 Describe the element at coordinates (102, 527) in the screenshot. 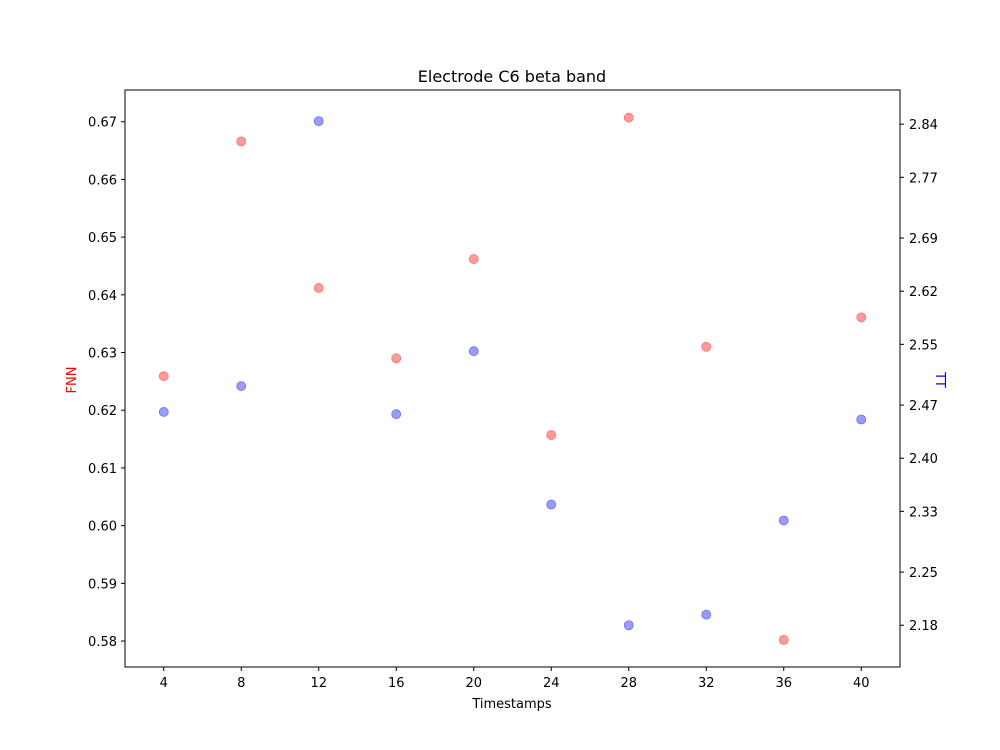

I see `y-tick-label-left: 0.60` at that location.